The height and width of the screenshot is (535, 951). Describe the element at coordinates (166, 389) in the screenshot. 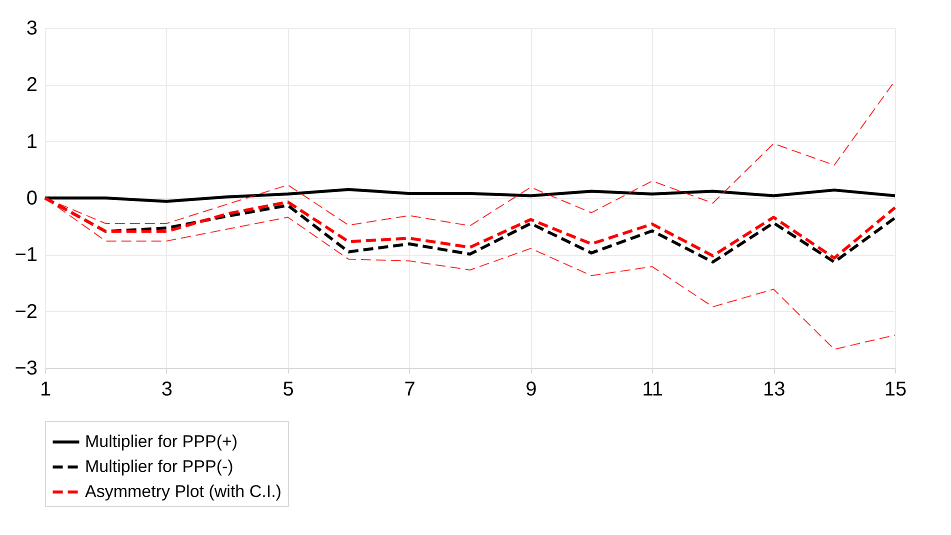

I see `x-tick-label: 3` at that location.